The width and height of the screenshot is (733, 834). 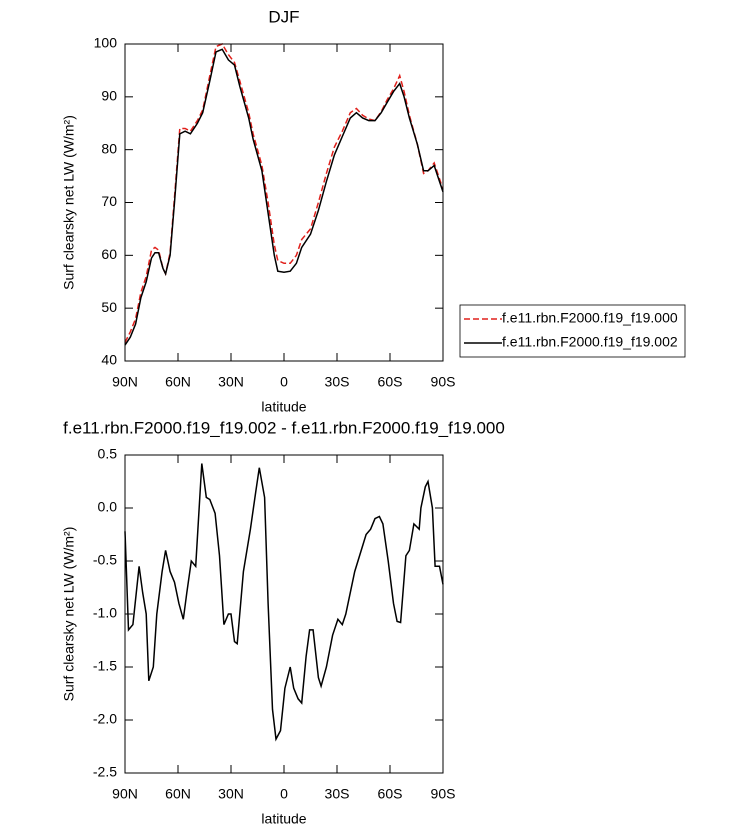 What do you see at coordinates (105, 719) in the screenshot?
I see `y-tick-label: -2.0` at bounding box center [105, 719].